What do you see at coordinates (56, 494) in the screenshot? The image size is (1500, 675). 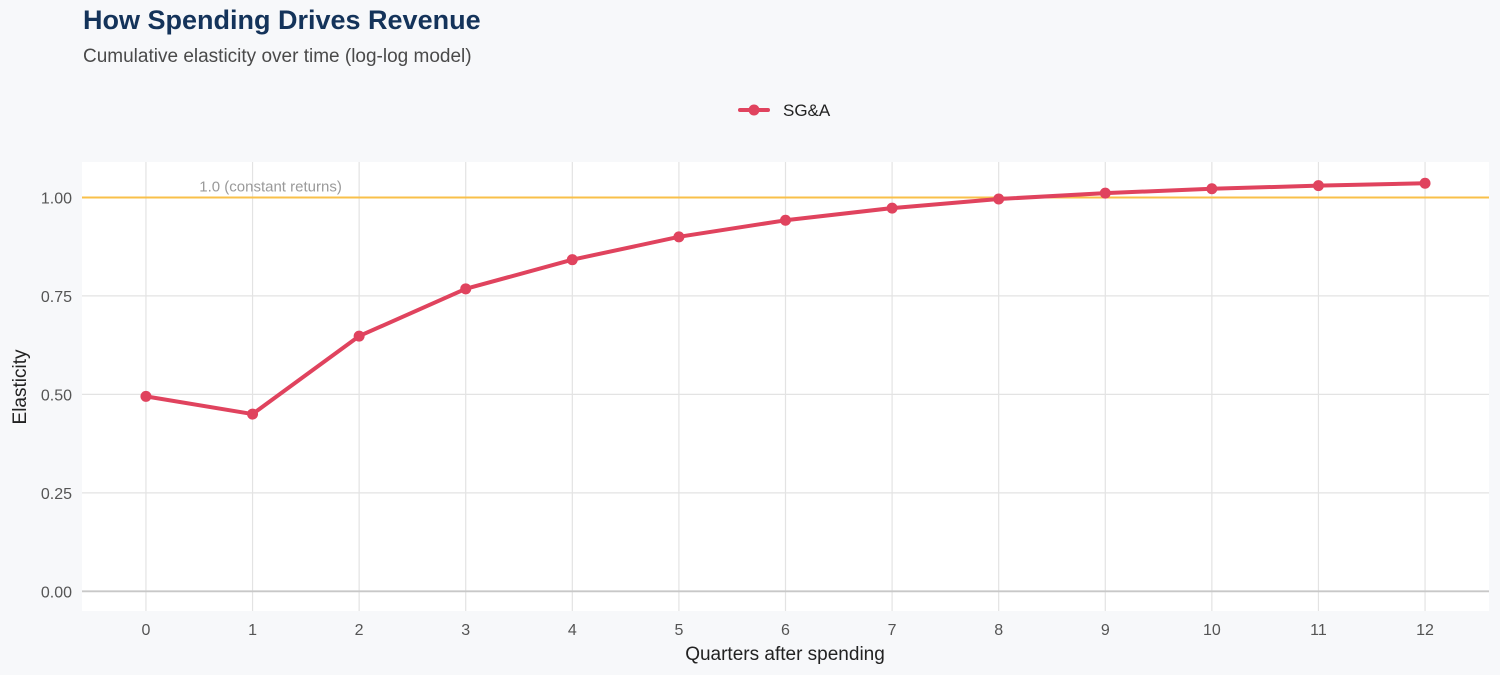 I see `y-tick-label: 0.25` at bounding box center [56, 494].